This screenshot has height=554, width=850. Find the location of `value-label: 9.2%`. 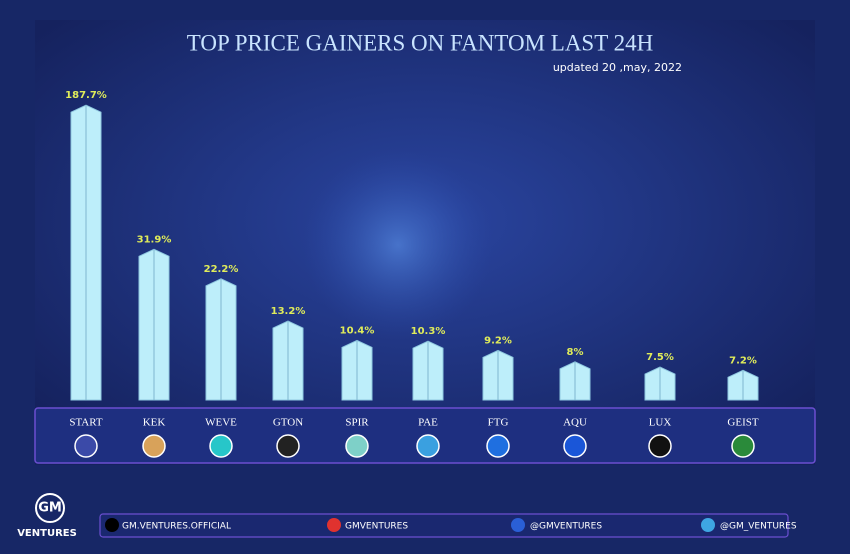

value-label: 9.2% is located at coordinates (498, 340).